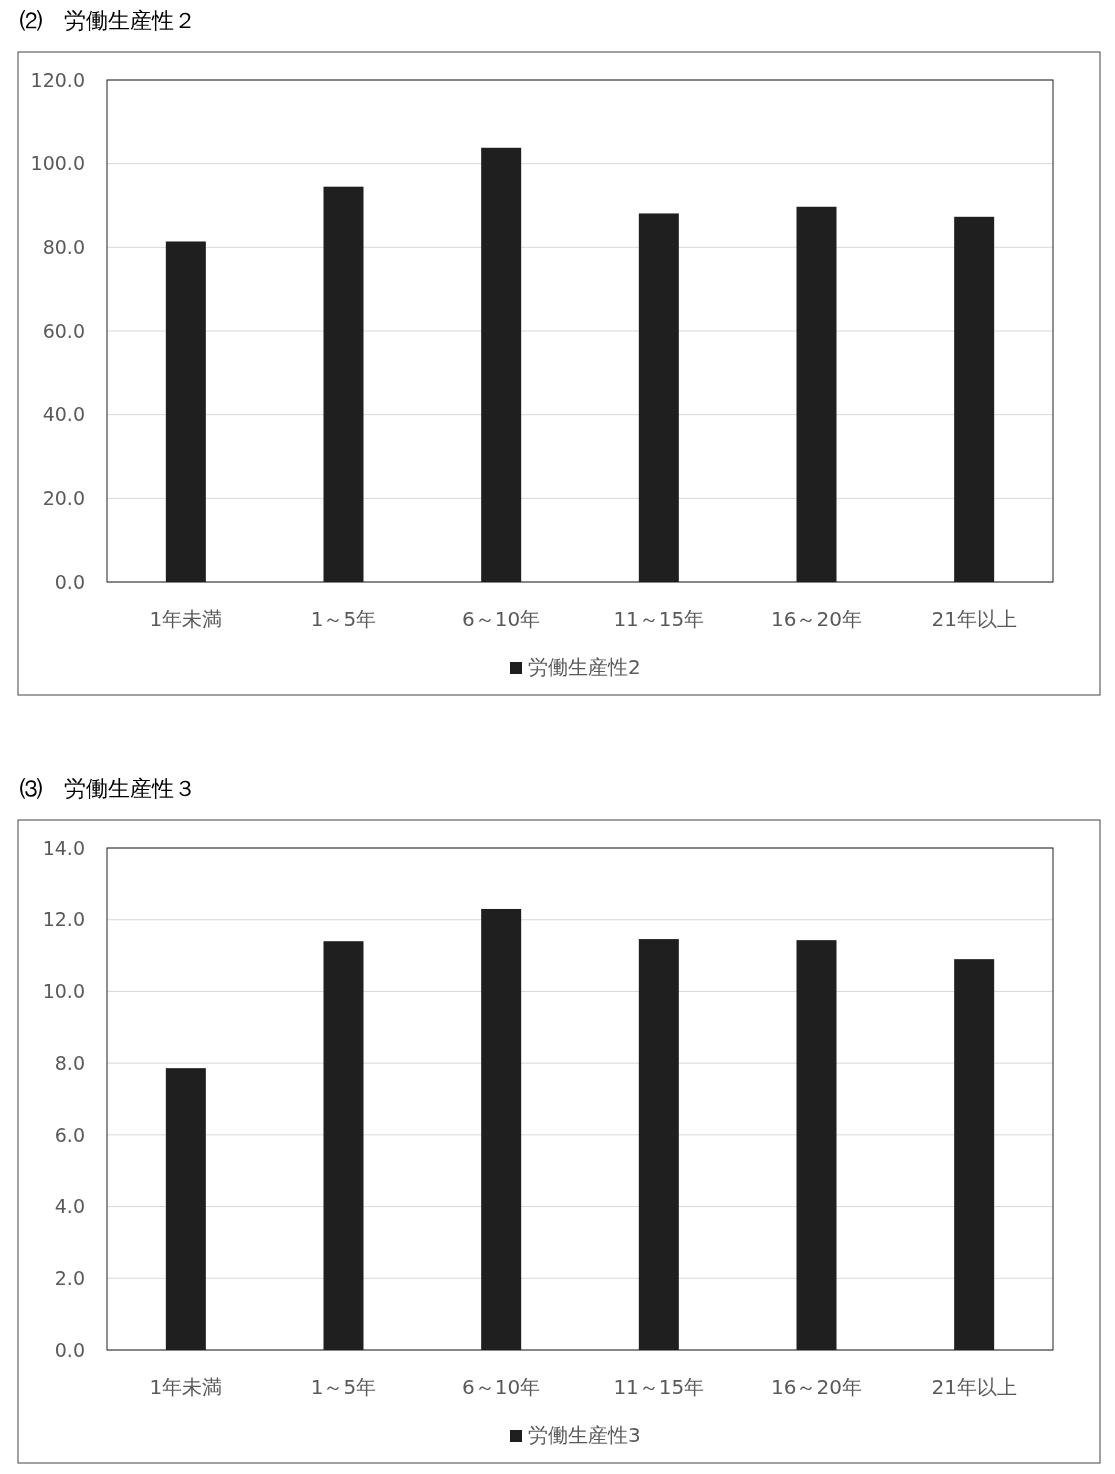 The image size is (1115, 1474). Describe the element at coordinates (57, 163) in the screenshot. I see `y-tick-label: 100.0` at that location.